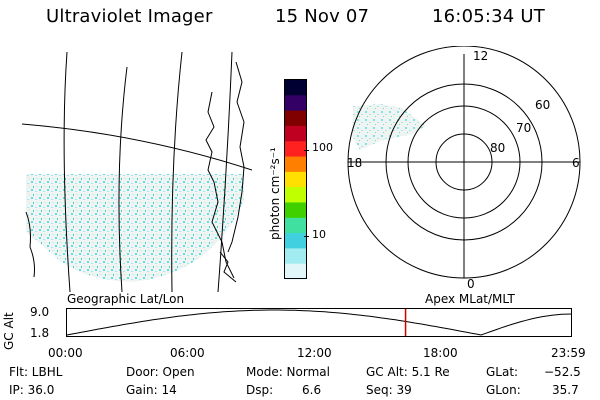 The height and width of the screenshot is (400, 600). I want to click on time-tick-1200: 12:00, so click(314, 353).